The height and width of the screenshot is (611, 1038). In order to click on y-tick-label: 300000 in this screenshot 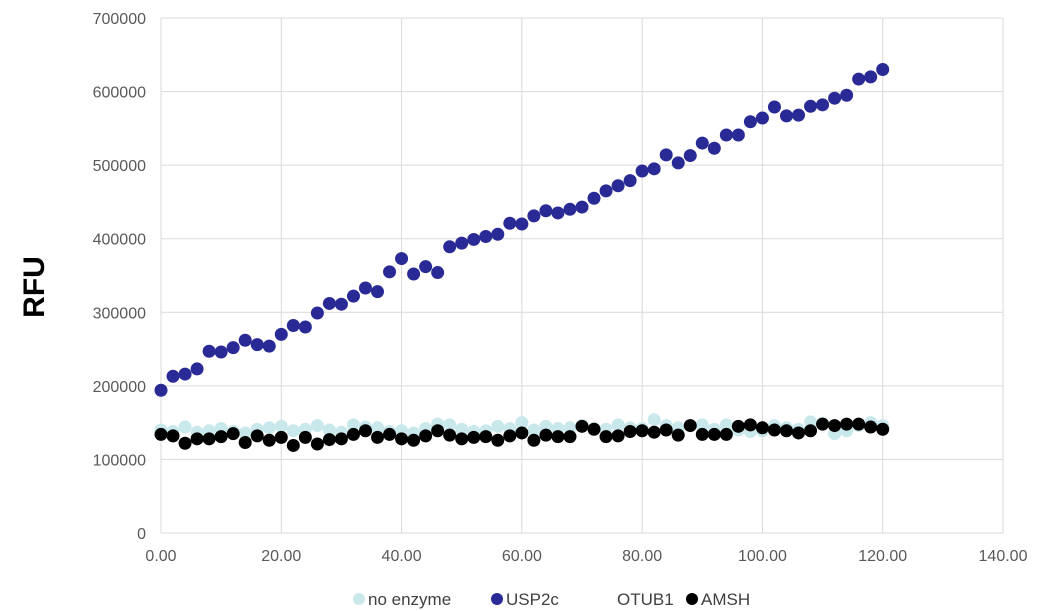, I will do `click(119, 313)`.